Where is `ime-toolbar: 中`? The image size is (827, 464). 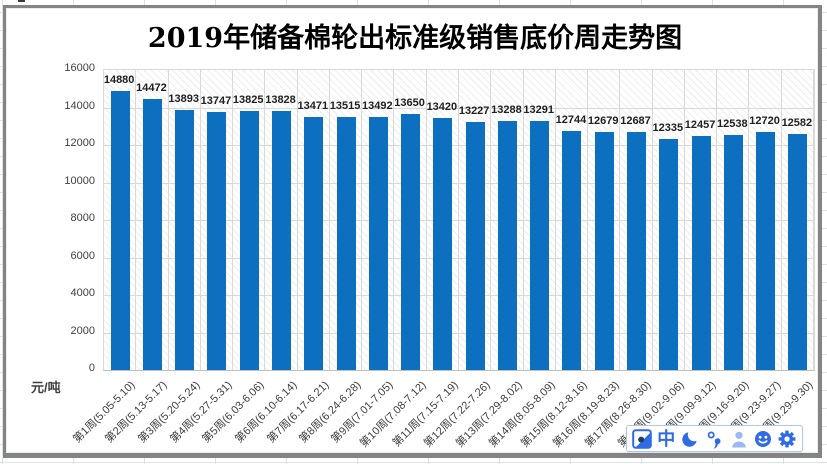 ime-toolbar: 中 is located at coordinates (714, 438).